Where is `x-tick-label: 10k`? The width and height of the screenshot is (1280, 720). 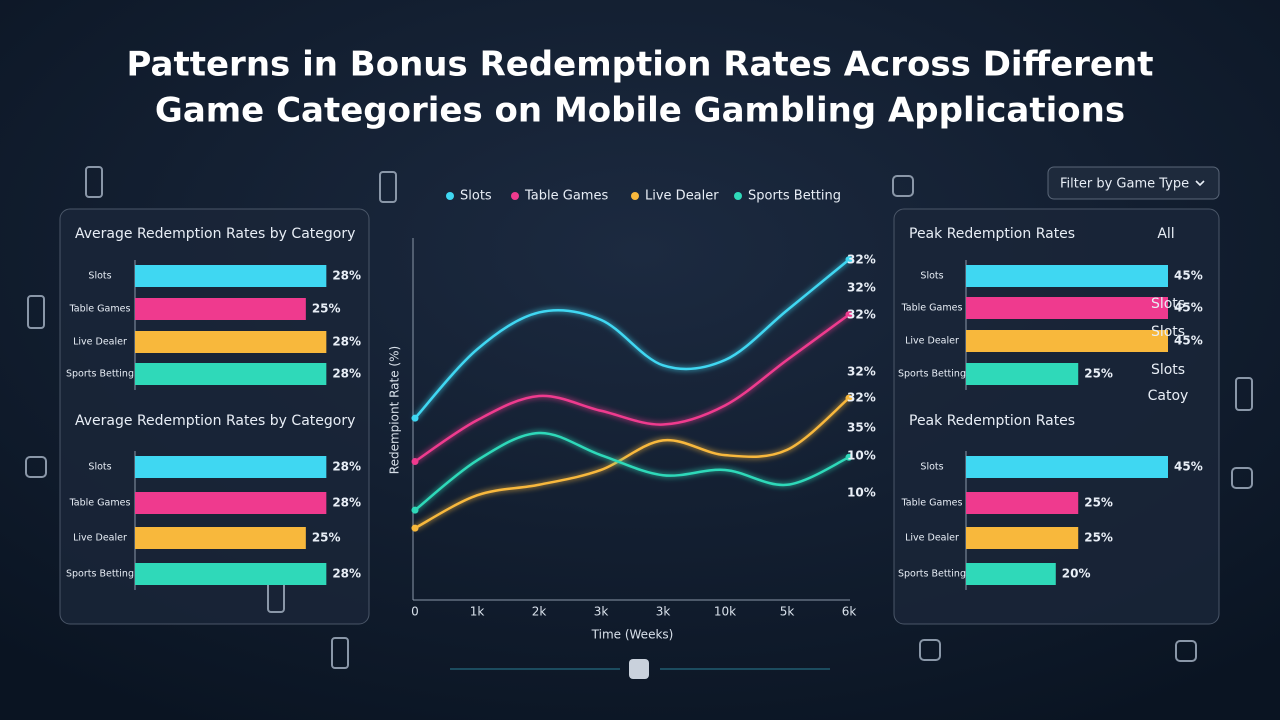
x-tick-label: 10k is located at coordinates (725, 612).